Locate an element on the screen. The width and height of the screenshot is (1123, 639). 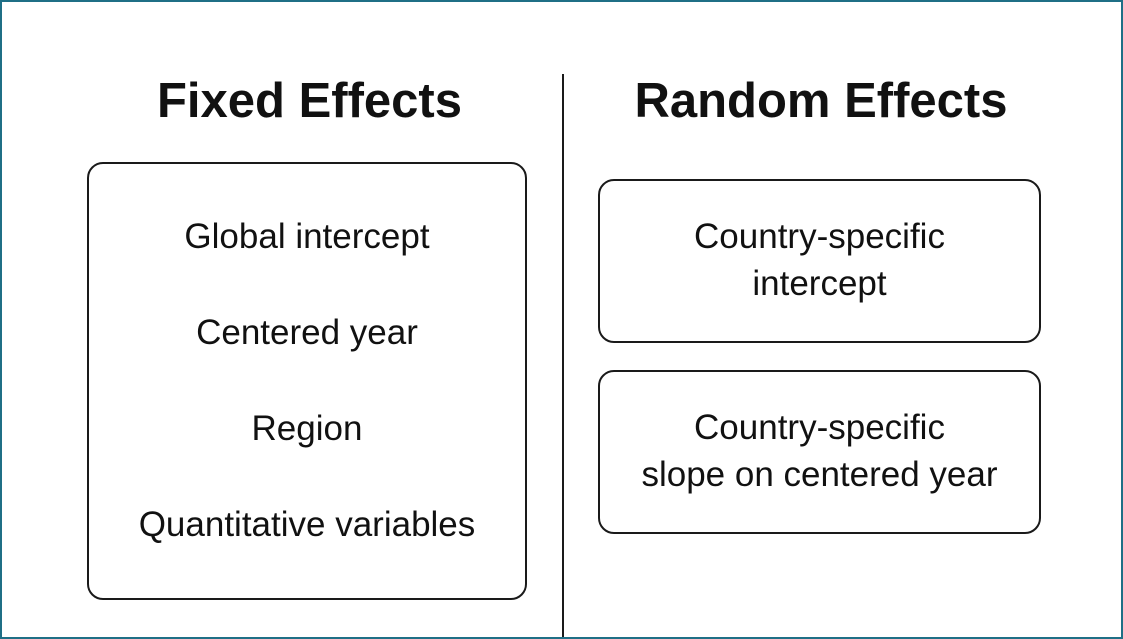
random-effect-slope-line1: Country-specific is located at coordinates (819, 427).